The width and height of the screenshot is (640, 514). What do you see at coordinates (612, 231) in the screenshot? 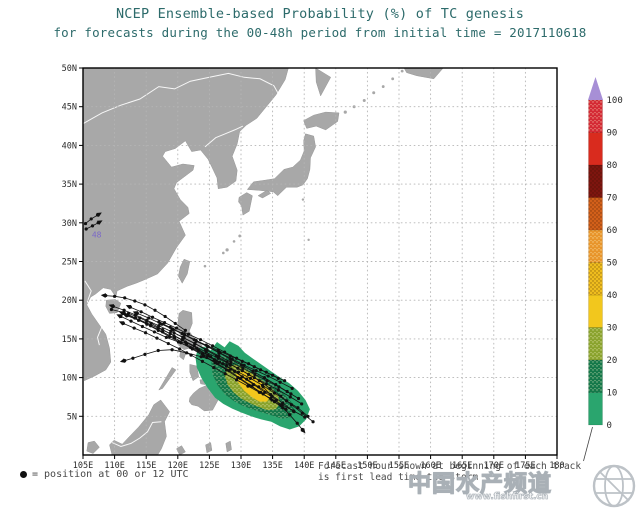
I see `colorbar-label: 60` at bounding box center [612, 231].